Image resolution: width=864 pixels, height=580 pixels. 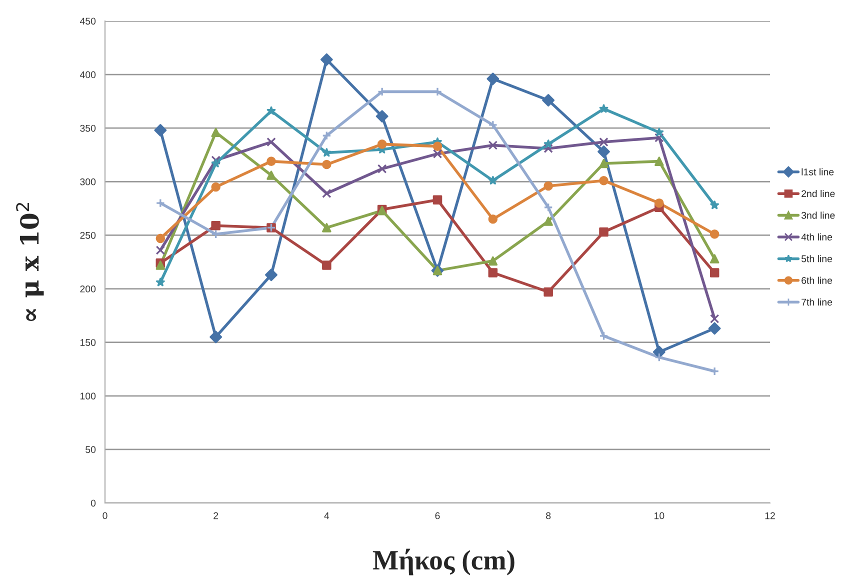 I want to click on x-tick-label: 6, so click(x=437, y=516).